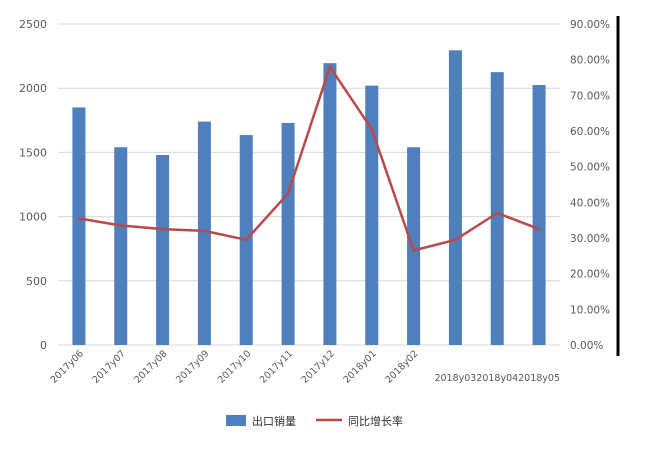  I want to click on y-right-tick-label: 30.00%, so click(590, 239).